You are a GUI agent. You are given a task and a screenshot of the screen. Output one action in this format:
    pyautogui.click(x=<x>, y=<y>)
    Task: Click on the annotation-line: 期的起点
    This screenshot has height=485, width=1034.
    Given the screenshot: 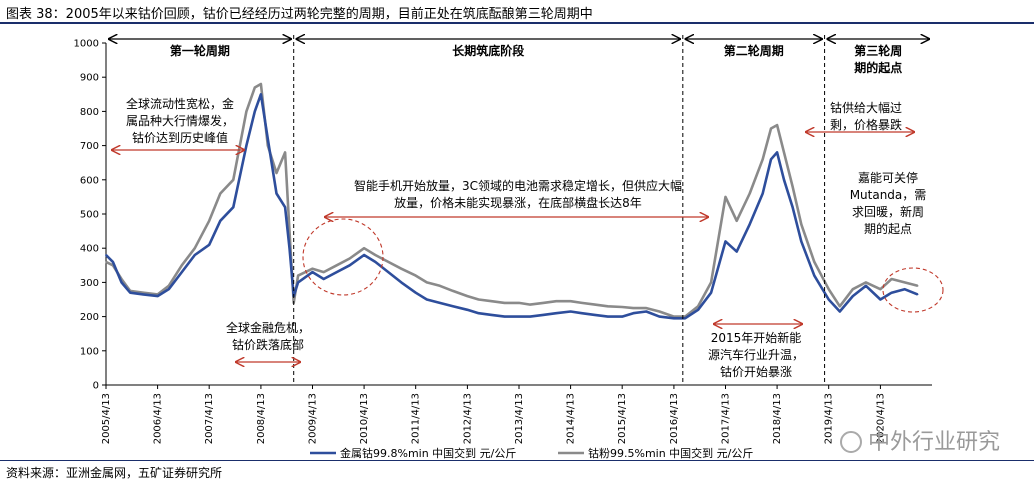 What is the action you would take?
    pyautogui.click(x=888, y=228)
    